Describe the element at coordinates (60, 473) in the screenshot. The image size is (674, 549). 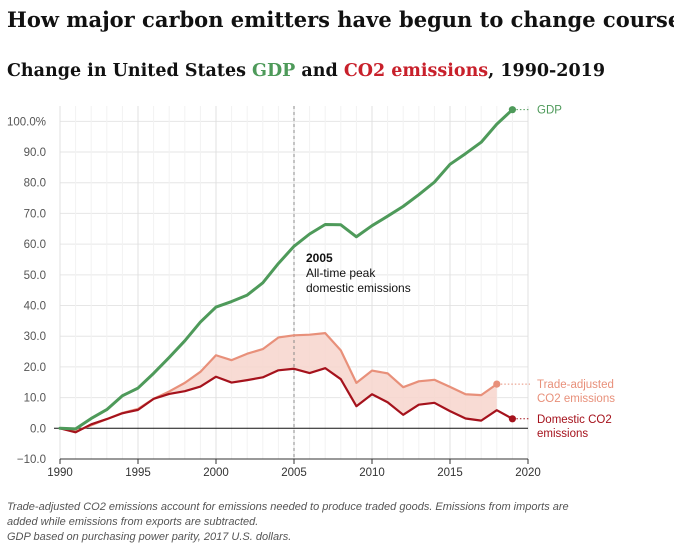
I see `x-tick-label: 1990` at that location.